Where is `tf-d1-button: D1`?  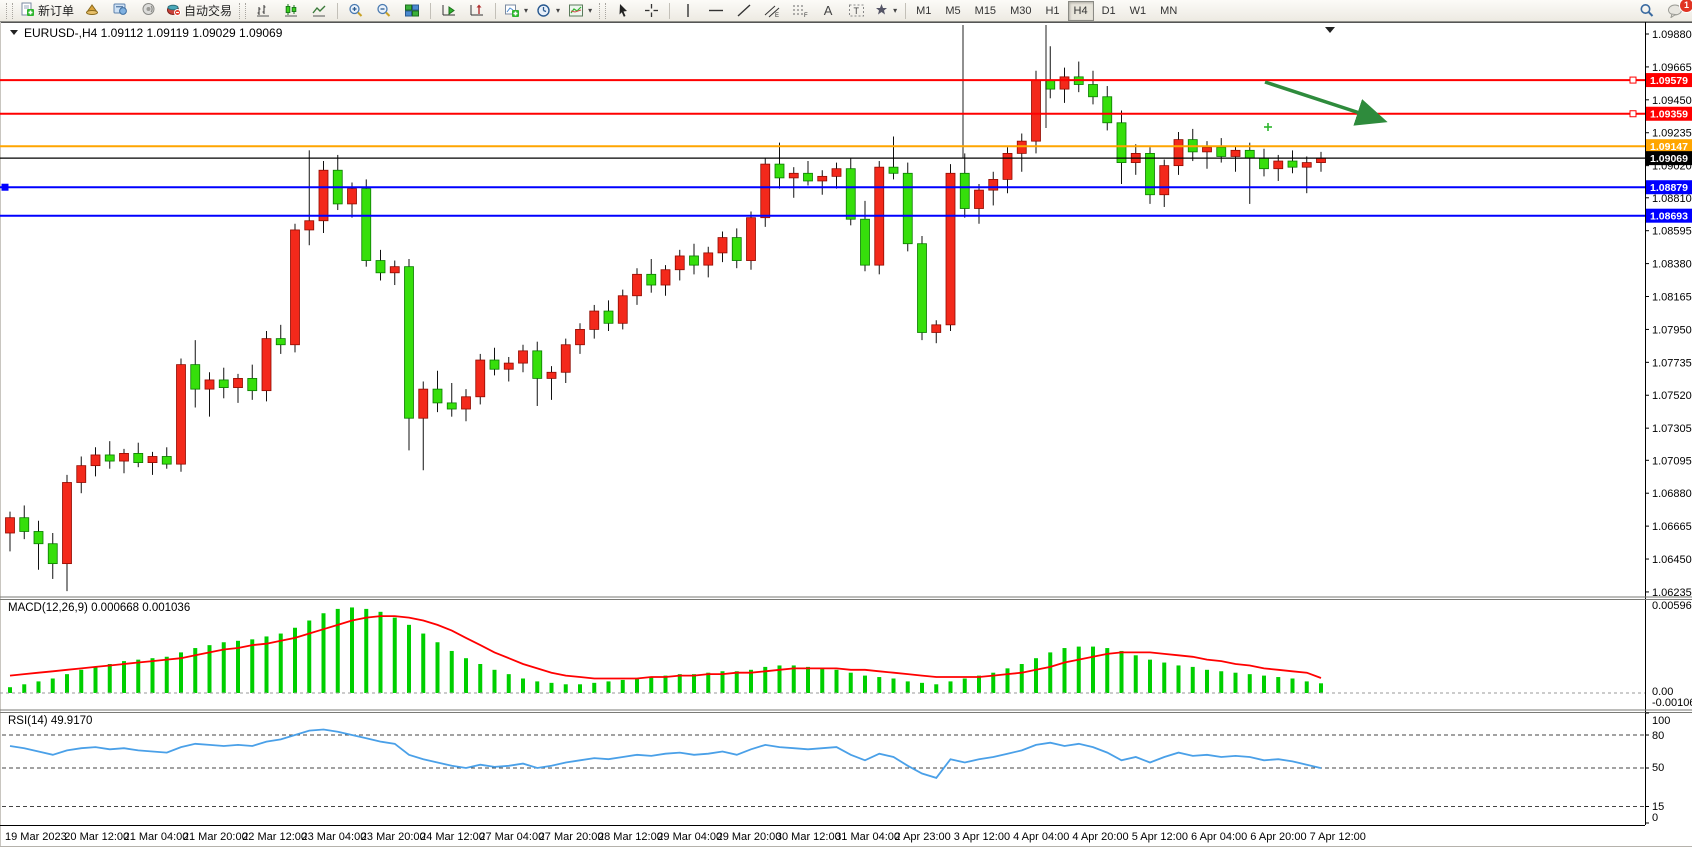
tf-d1-button: D1 is located at coordinates (1108, 10).